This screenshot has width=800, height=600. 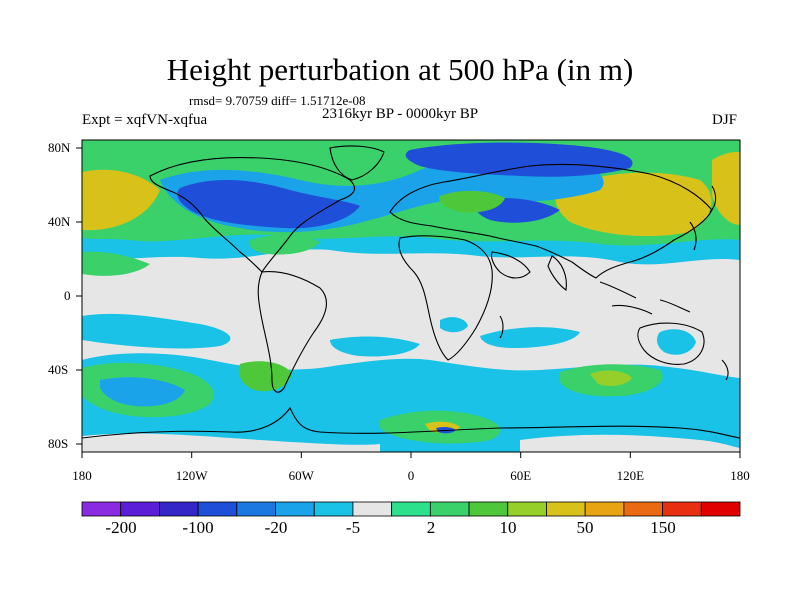 What do you see at coordinates (530, 337) in the screenshot?
I see `contour-cyan-indian` at bounding box center [530, 337].